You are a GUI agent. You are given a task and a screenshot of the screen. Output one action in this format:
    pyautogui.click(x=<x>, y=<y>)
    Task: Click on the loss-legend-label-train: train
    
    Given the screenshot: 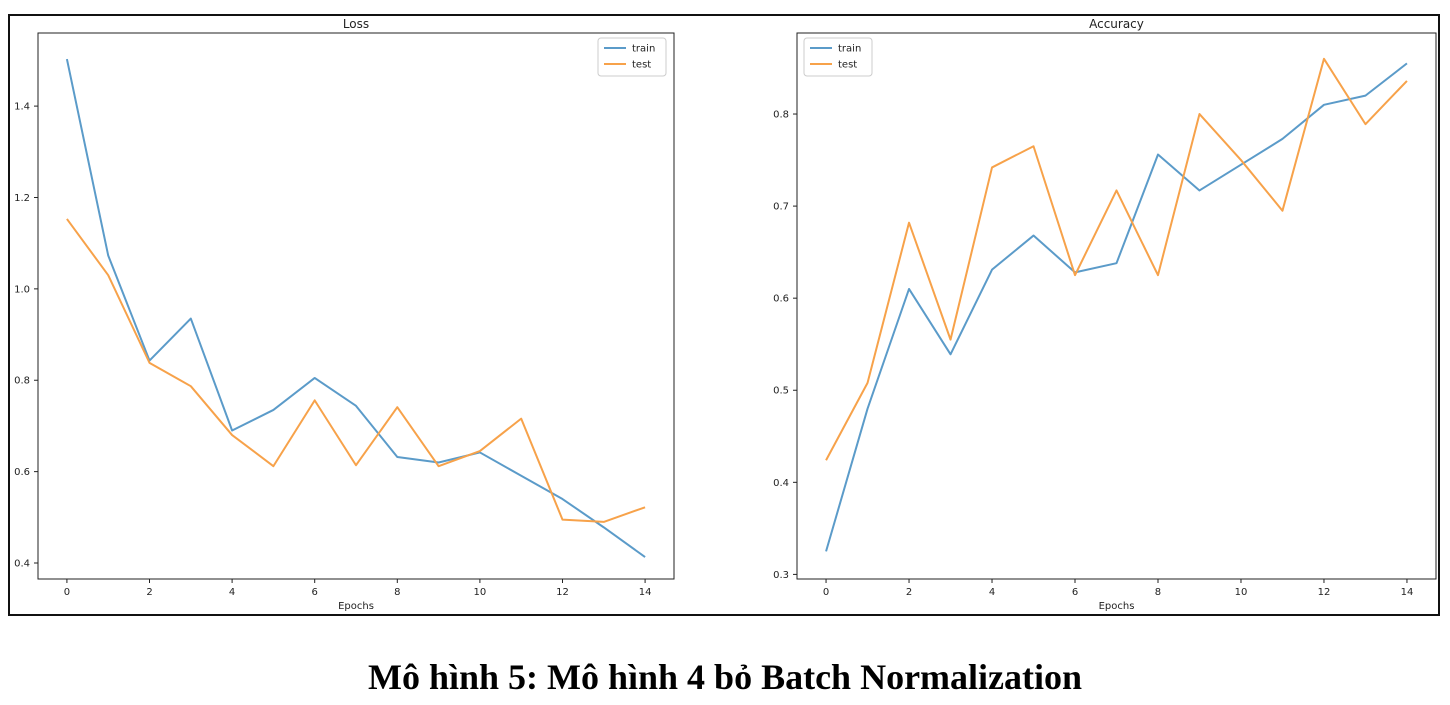 What is the action you would take?
    pyautogui.click(x=643, y=49)
    